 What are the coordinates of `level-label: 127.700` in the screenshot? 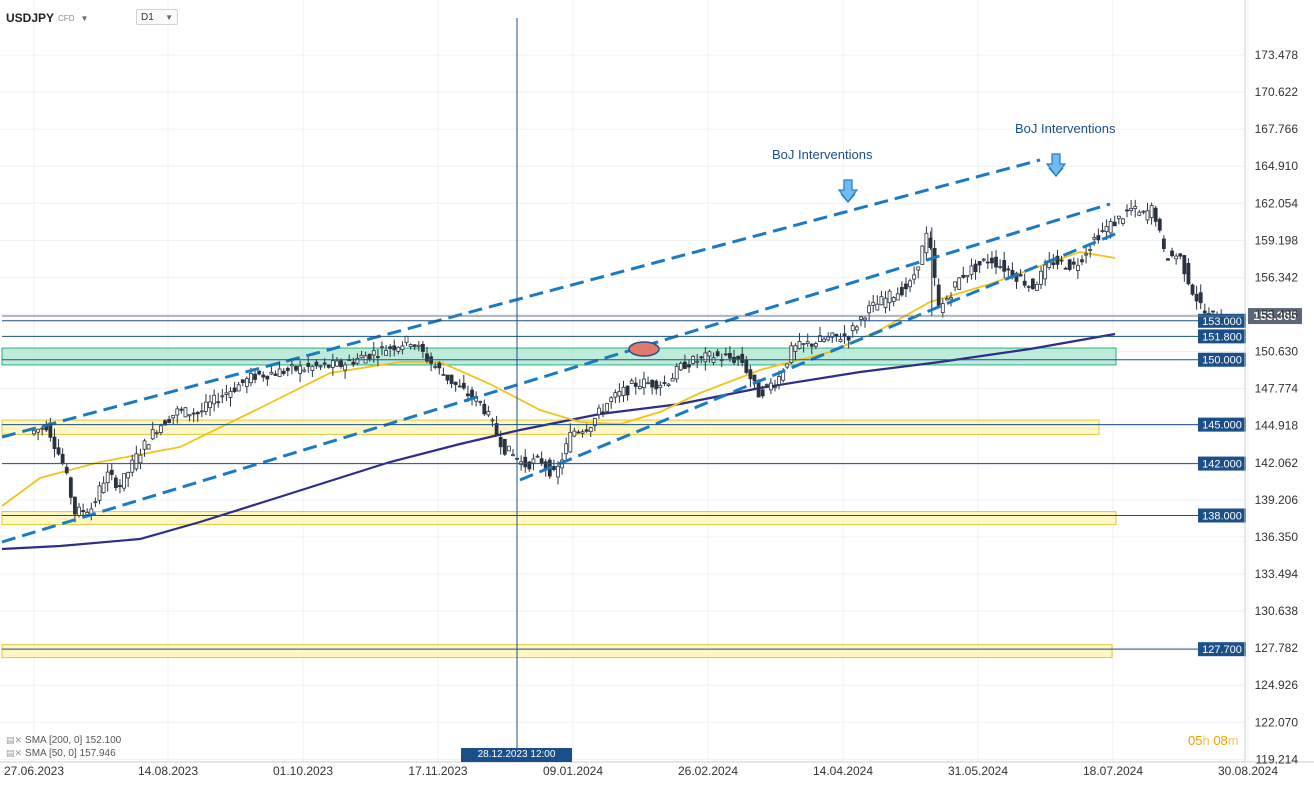 It's located at (1222, 650).